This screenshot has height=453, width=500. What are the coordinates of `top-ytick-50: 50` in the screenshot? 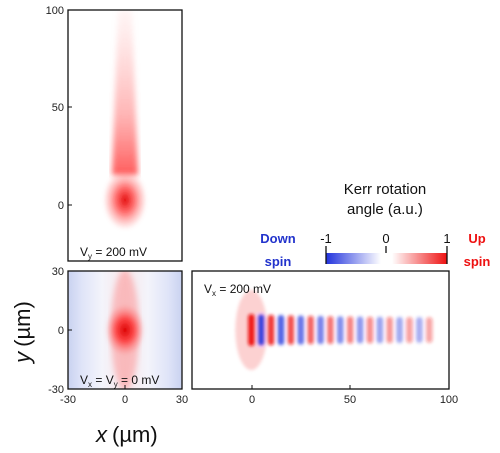 It's located at (58, 108).